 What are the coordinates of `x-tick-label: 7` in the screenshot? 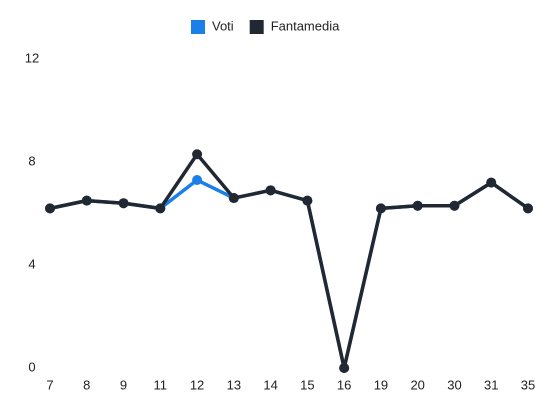 It's located at (49, 384).